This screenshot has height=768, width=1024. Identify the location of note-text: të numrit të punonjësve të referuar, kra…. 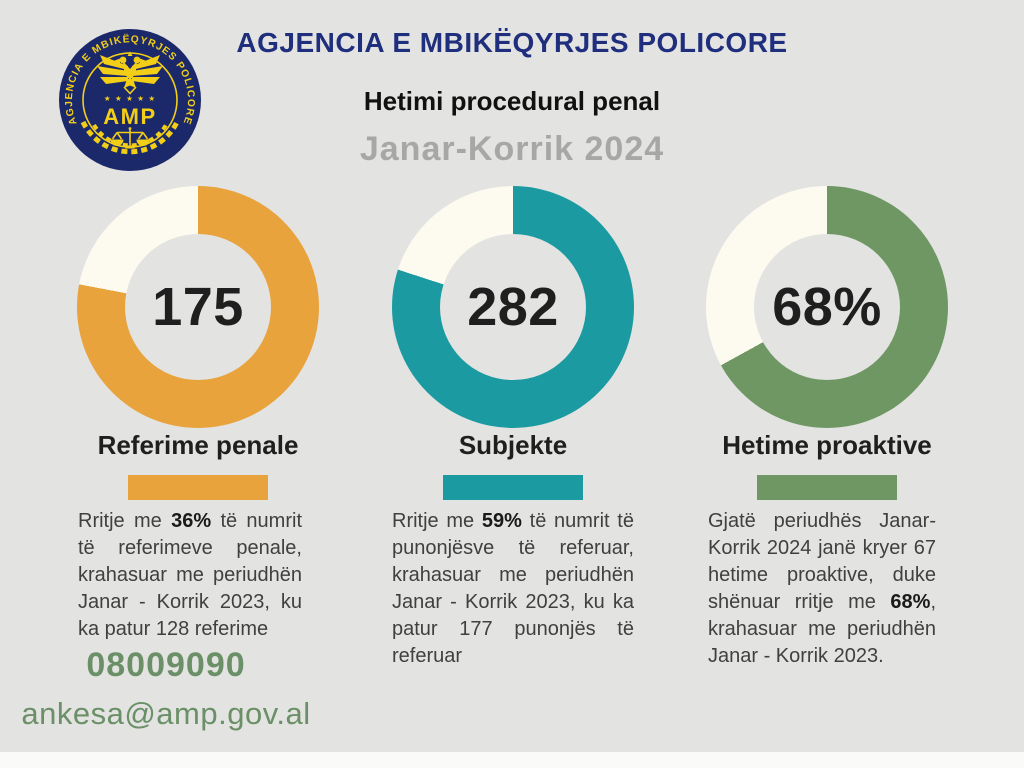
(513, 588).